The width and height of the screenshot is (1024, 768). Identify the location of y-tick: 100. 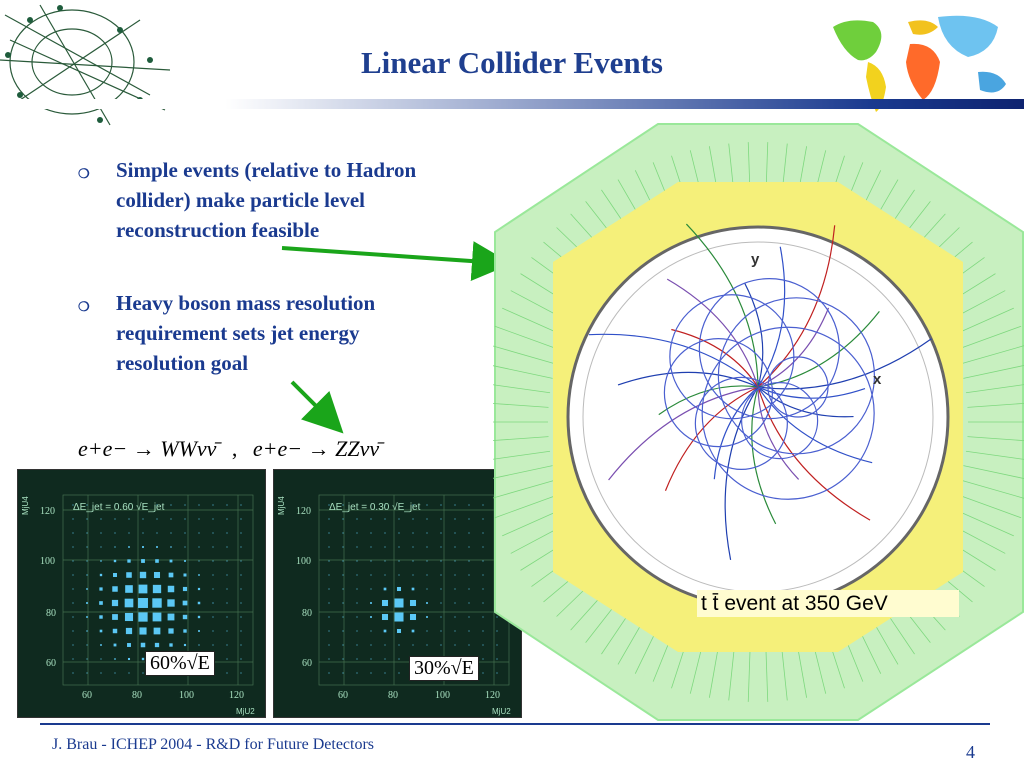
(47, 561).